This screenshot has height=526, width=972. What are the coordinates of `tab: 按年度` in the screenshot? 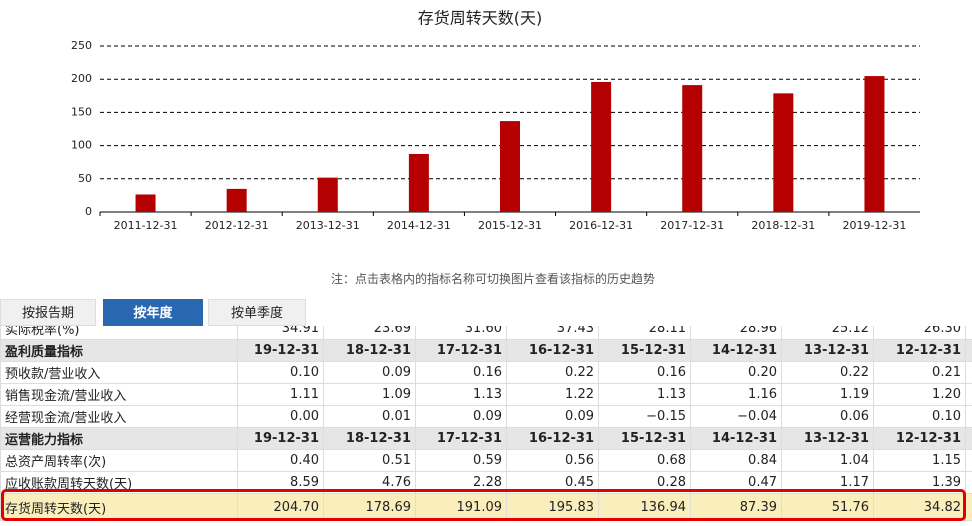 It's located at (153, 312).